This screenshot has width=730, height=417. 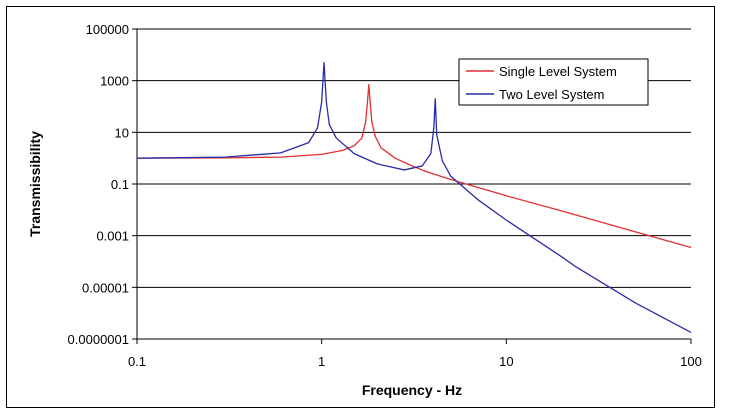 I want to click on y-tick-label: 10, so click(x=122, y=132).